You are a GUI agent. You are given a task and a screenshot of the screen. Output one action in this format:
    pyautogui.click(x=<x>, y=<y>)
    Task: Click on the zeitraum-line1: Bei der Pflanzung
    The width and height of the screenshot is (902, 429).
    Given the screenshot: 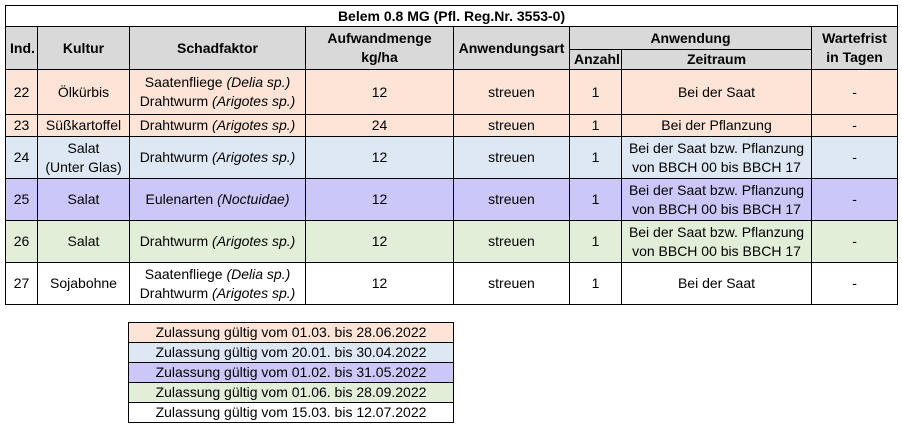 What is the action you would take?
    pyautogui.click(x=716, y=125)
    